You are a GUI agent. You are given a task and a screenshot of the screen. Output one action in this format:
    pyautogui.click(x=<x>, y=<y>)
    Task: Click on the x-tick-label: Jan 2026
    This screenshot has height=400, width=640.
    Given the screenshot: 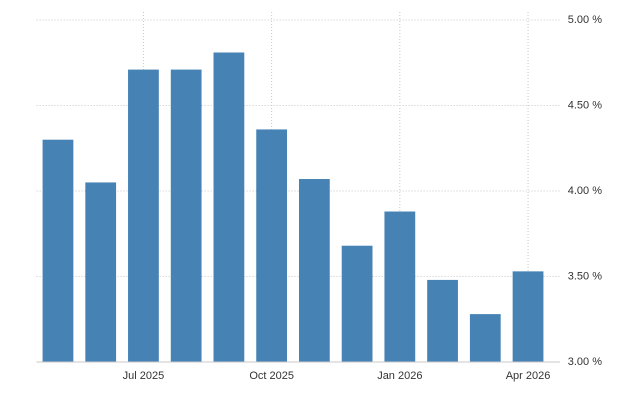 What is the action you would take?
    pyautogui.click(x=399, y=376)
    